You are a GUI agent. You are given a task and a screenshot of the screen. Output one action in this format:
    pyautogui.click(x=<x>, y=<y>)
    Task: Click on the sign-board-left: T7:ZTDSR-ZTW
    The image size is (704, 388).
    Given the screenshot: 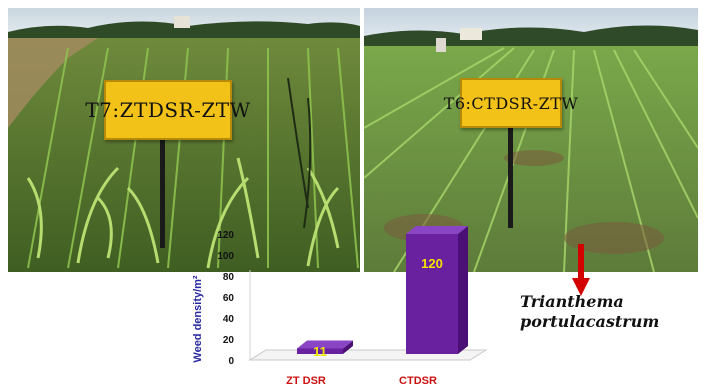 What is the action you would take?
    pyautogui.click(x=167, y=110)
    